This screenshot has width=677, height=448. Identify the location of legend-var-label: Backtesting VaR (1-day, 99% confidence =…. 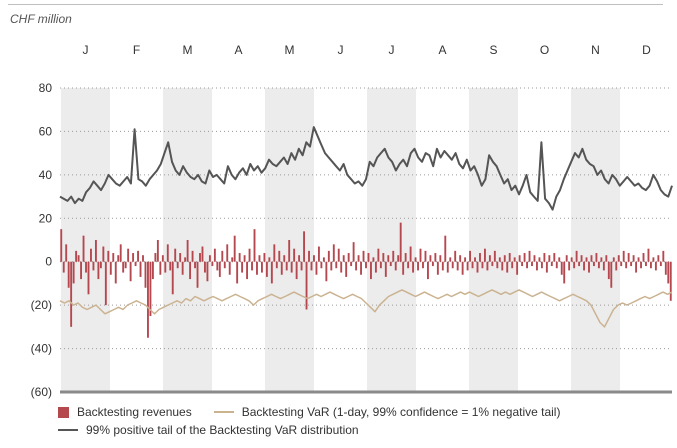
(401, 412).